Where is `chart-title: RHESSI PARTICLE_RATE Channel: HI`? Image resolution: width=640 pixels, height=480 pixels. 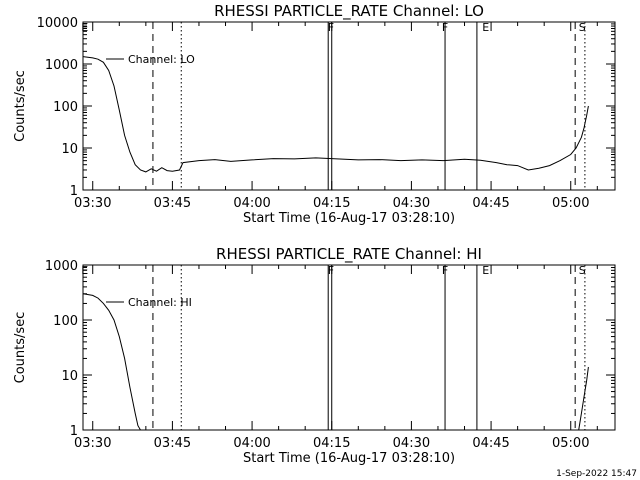 chart-title: RHESSI PARTICLE_RATE Channel: HI is located at coordinates (349, 254).